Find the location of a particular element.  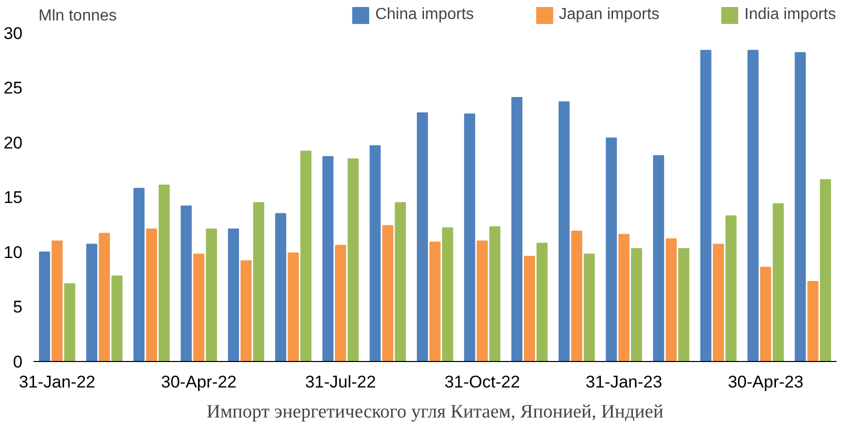

x-tick-label: 31-Jan-23 is located at coordinates (624, 382).